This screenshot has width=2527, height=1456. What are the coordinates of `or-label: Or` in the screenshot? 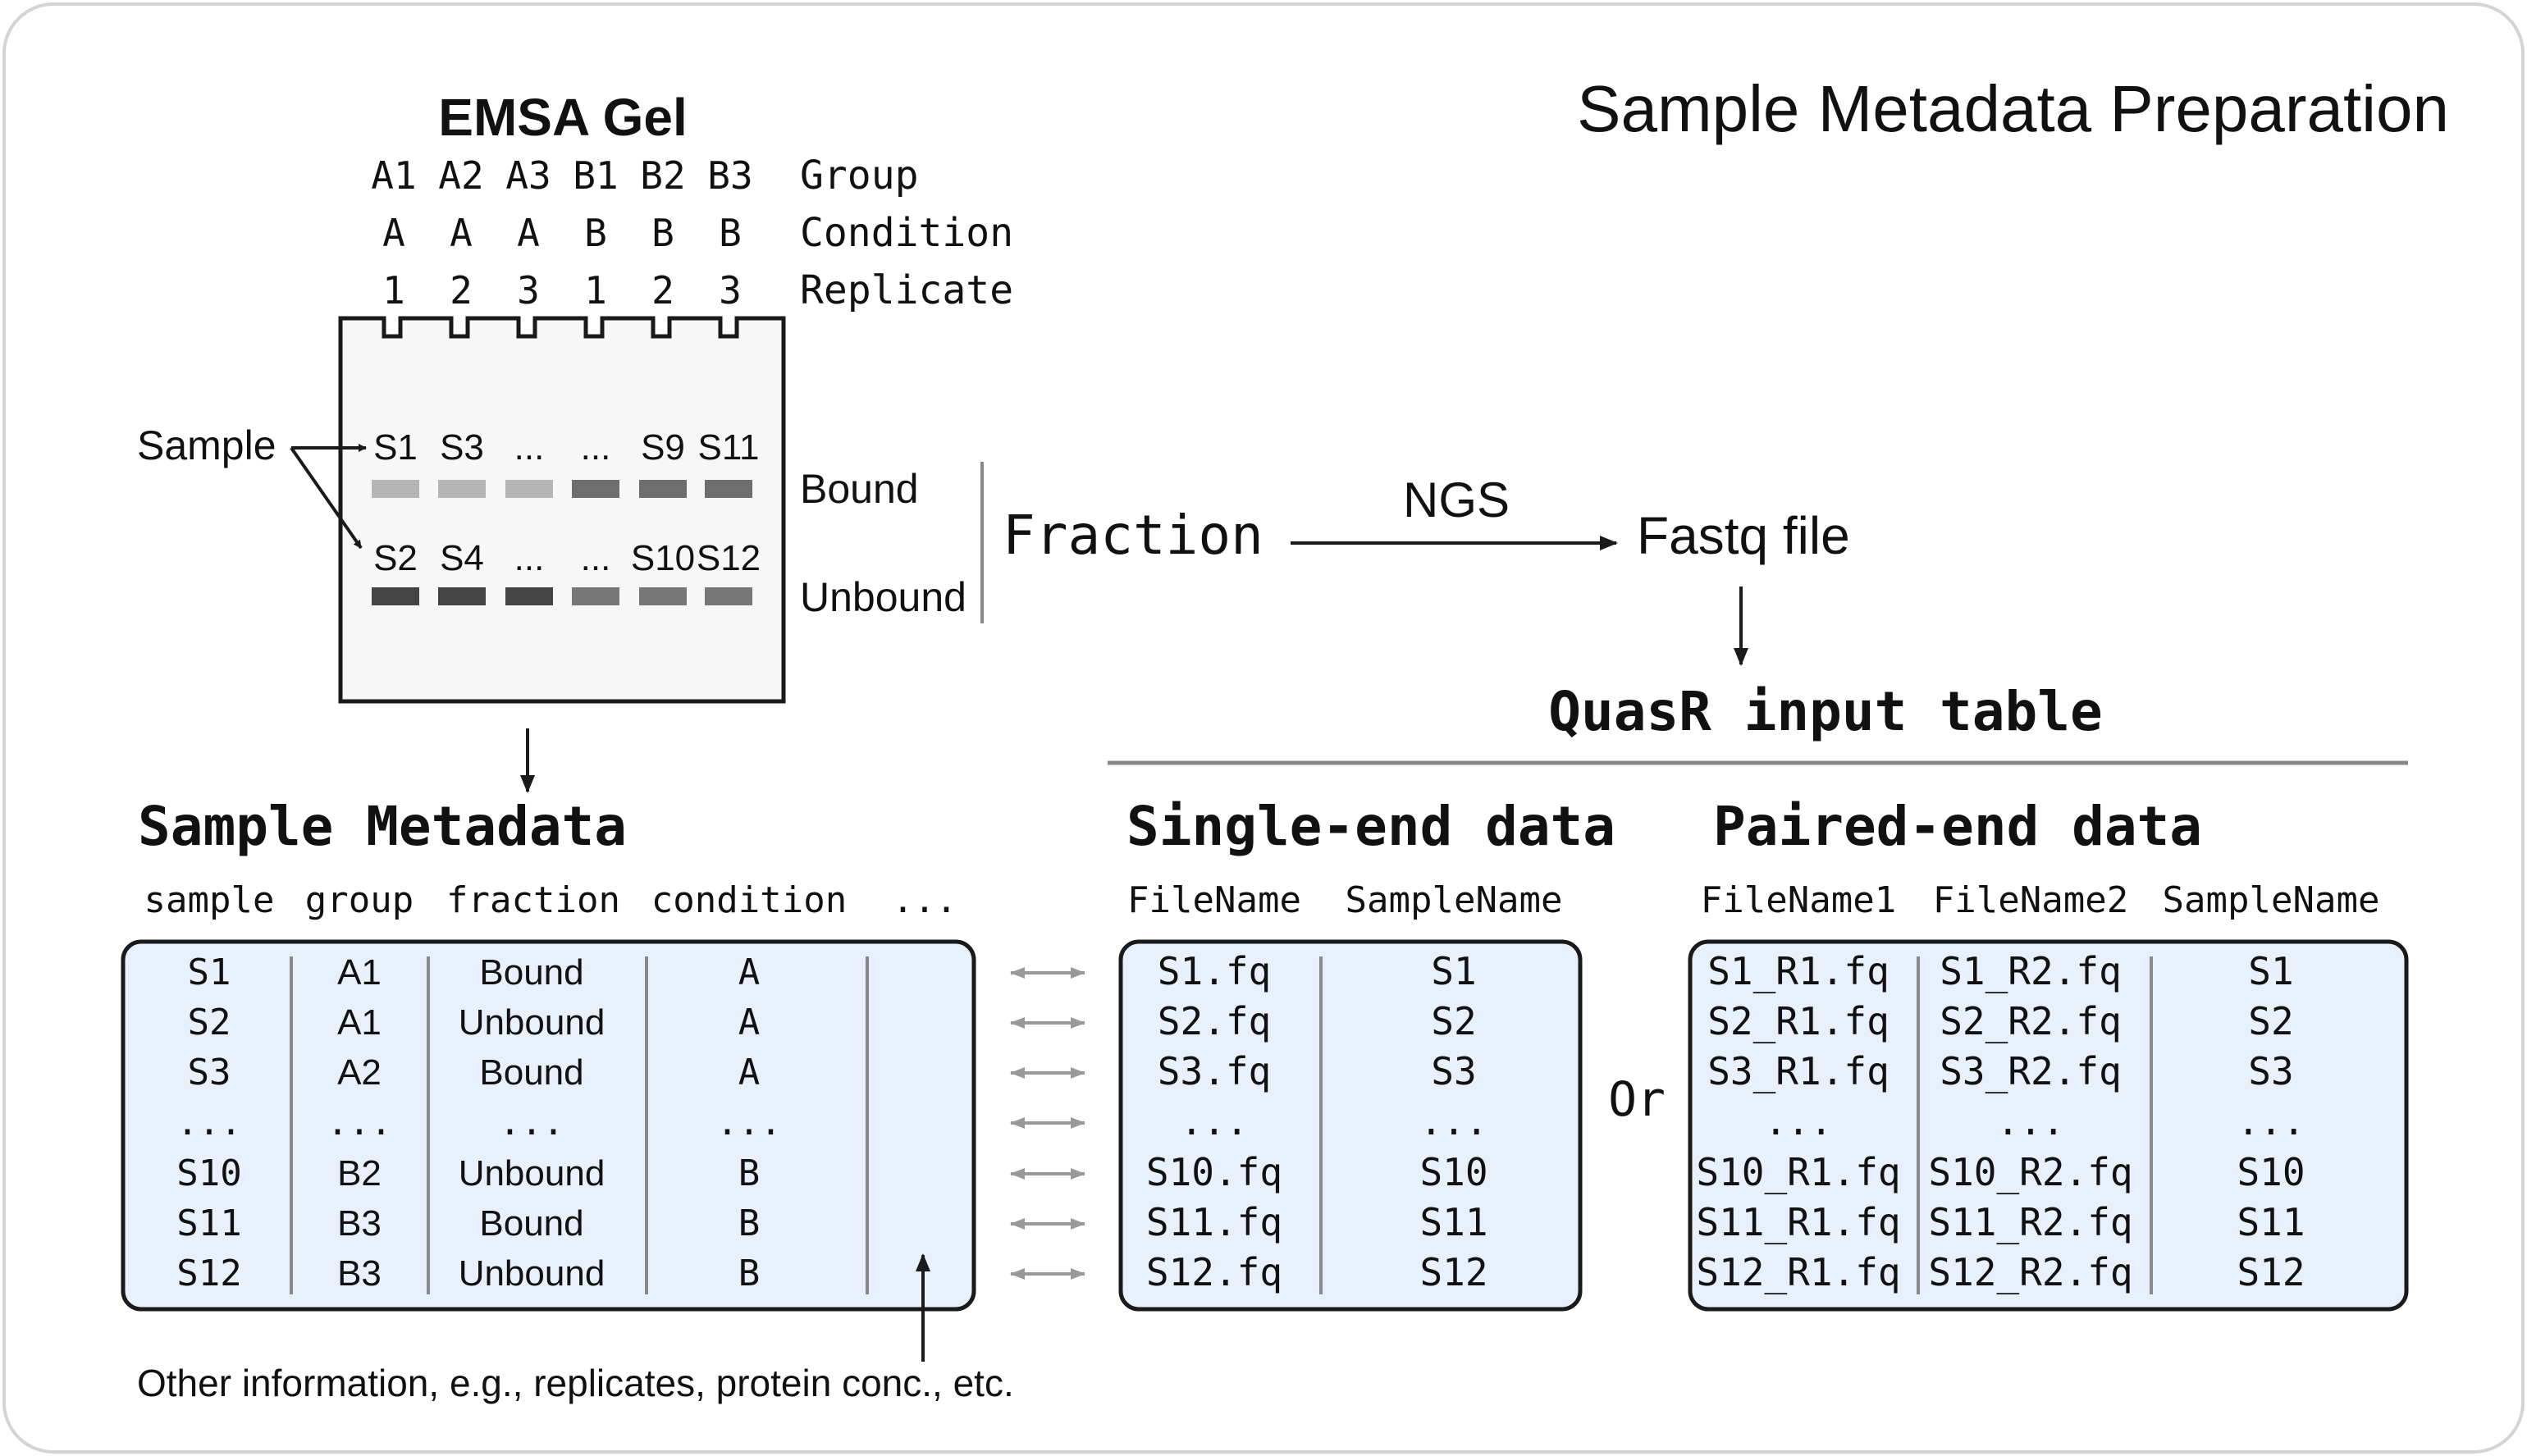 It's located at (1637, 1099).